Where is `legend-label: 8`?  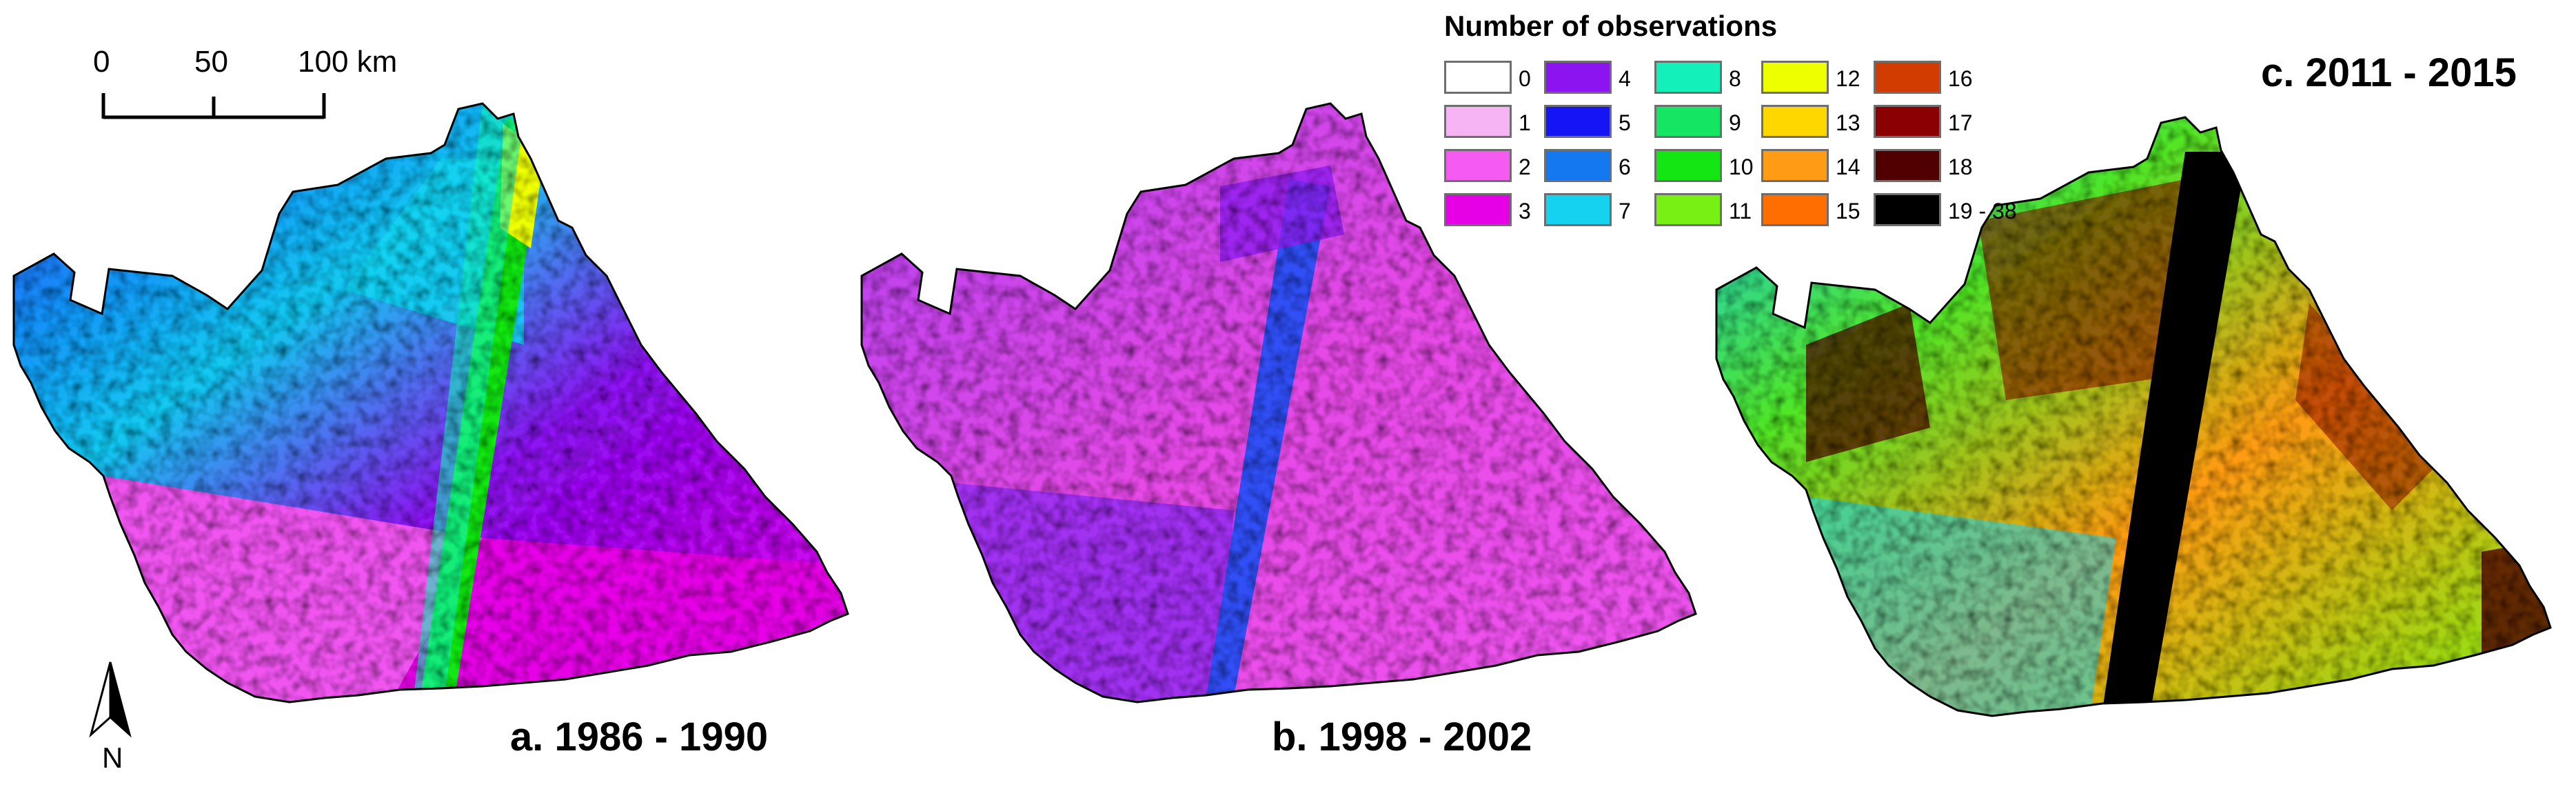
legend-label: 8 is located at coordinates (1735, 78).